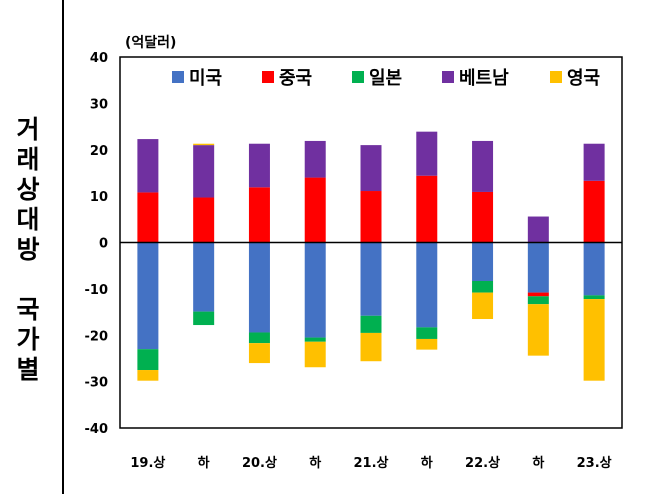 The width and height of the screenshot is (658, 494). What do you see at coordinates (371, 463) in the screenshot?
I see `x-tick-label: 21.상` at bounding box center [371, 463].